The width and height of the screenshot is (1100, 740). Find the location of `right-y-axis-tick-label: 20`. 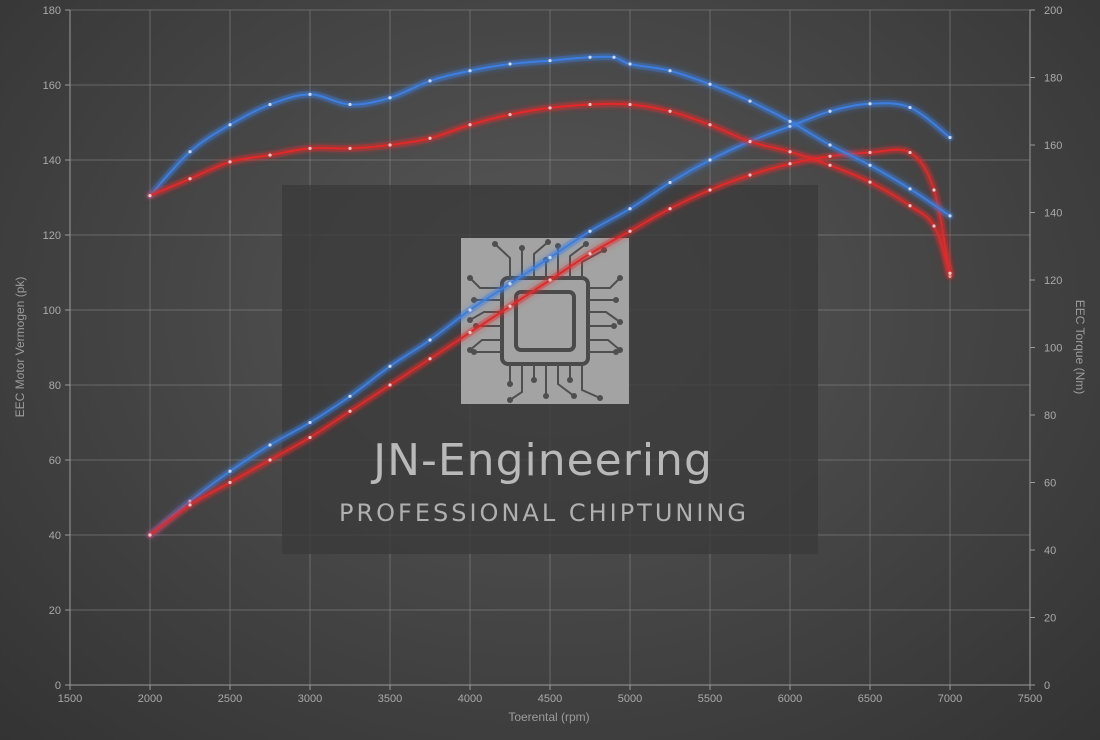

right-y-axis-tick-label: 20 is located at coordinates (1050, 619).